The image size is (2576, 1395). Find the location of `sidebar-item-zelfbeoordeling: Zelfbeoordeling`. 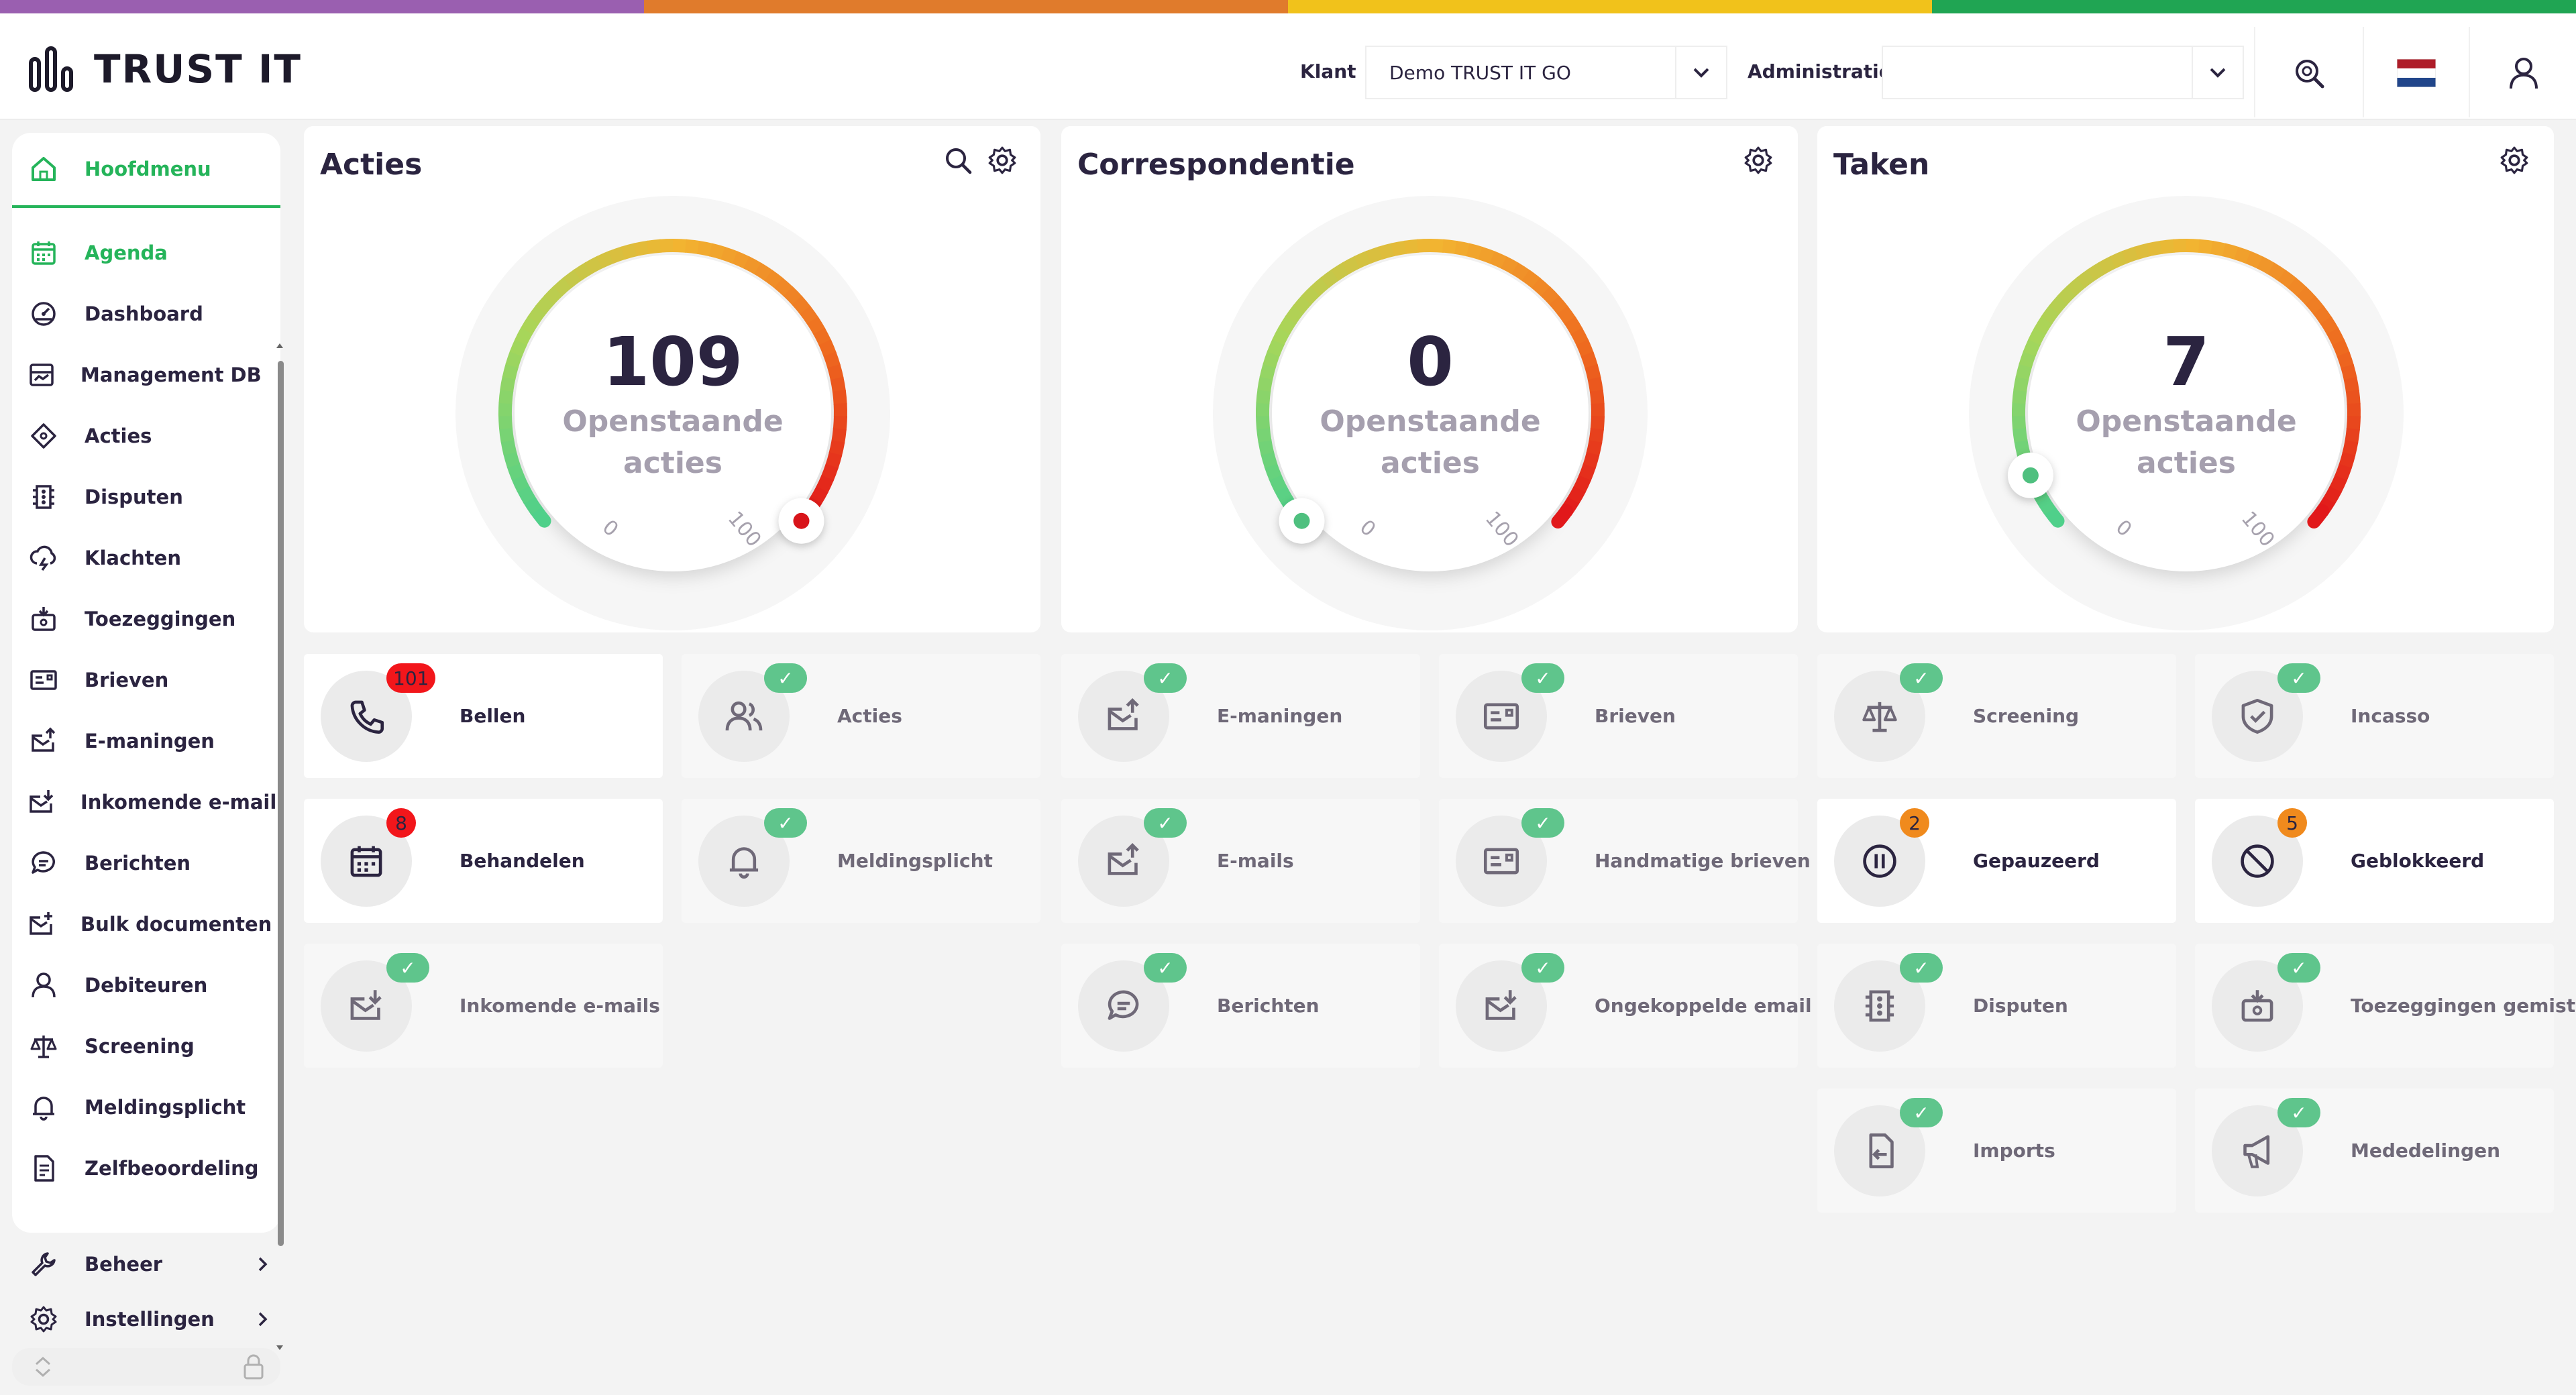

sidebar-item-zelfbeoordeling: Zelfbeoordeling is located at coordinates (136, 1168).